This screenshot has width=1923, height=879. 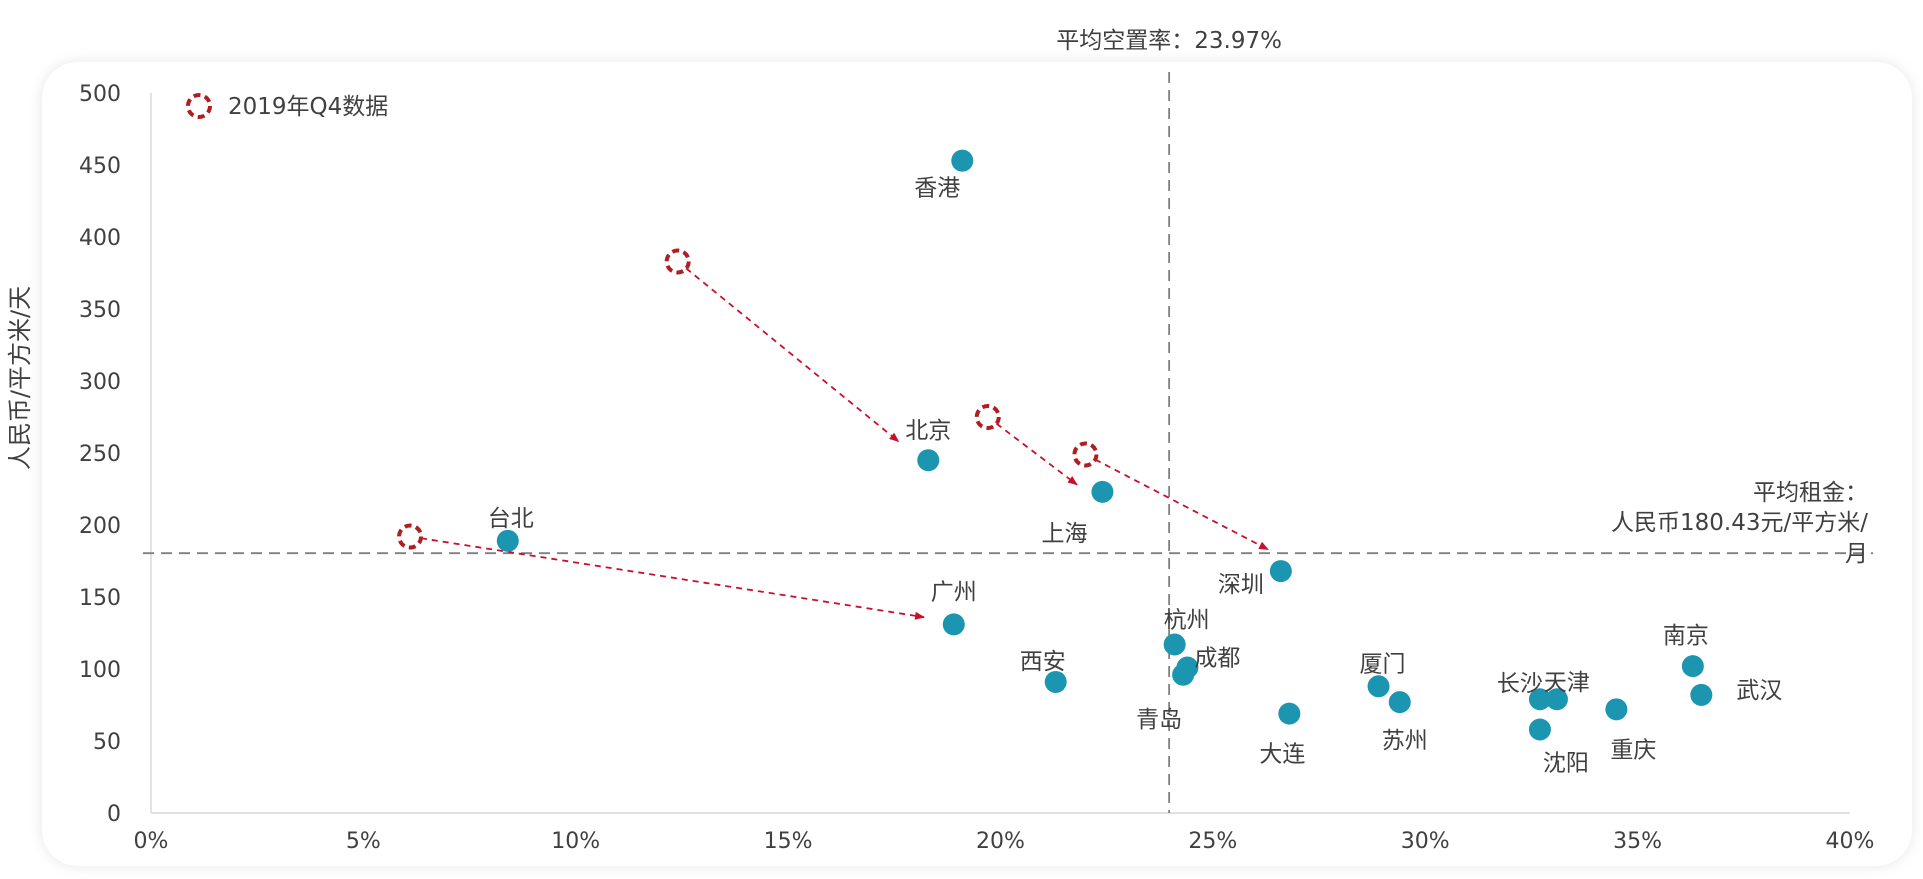 I want to click on avg-rent-label-line: 人民币180.43元/平方米/, so click(x=1739, y=523).